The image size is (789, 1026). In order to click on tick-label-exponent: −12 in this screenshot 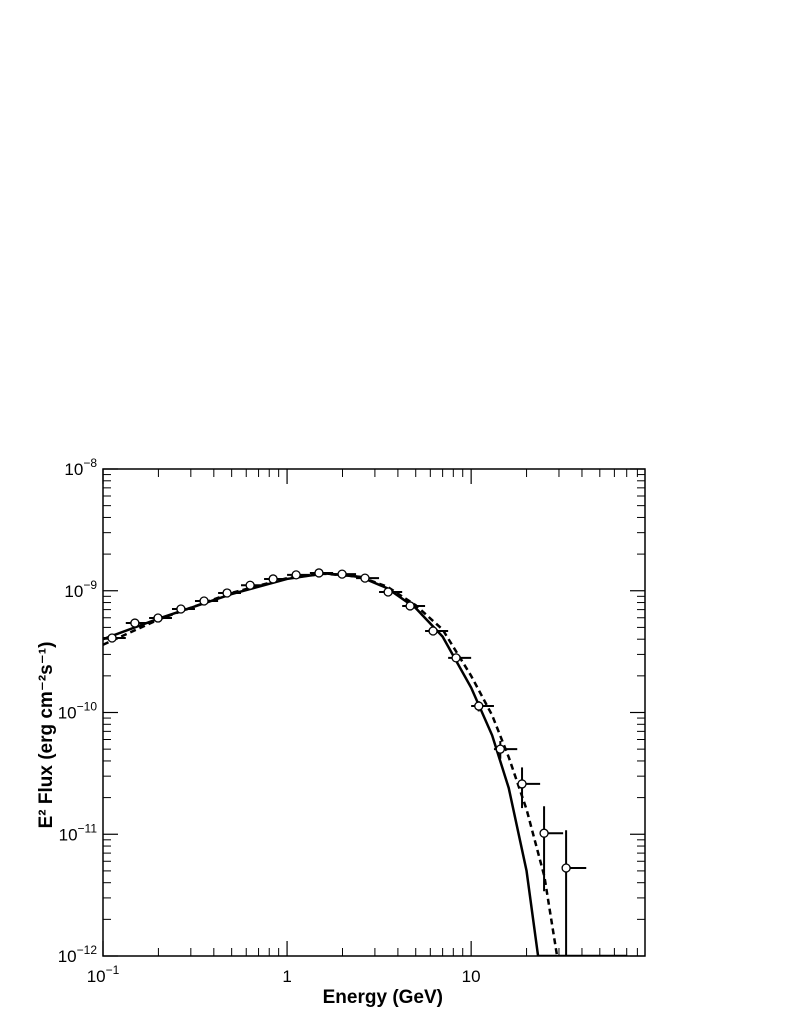, I will do `click(87, 950)`.